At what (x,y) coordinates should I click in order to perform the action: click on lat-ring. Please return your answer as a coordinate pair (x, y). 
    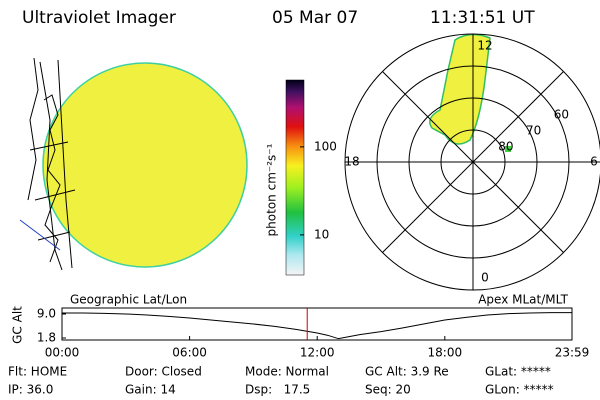
    Looking at the image, I should click on (473, 162).